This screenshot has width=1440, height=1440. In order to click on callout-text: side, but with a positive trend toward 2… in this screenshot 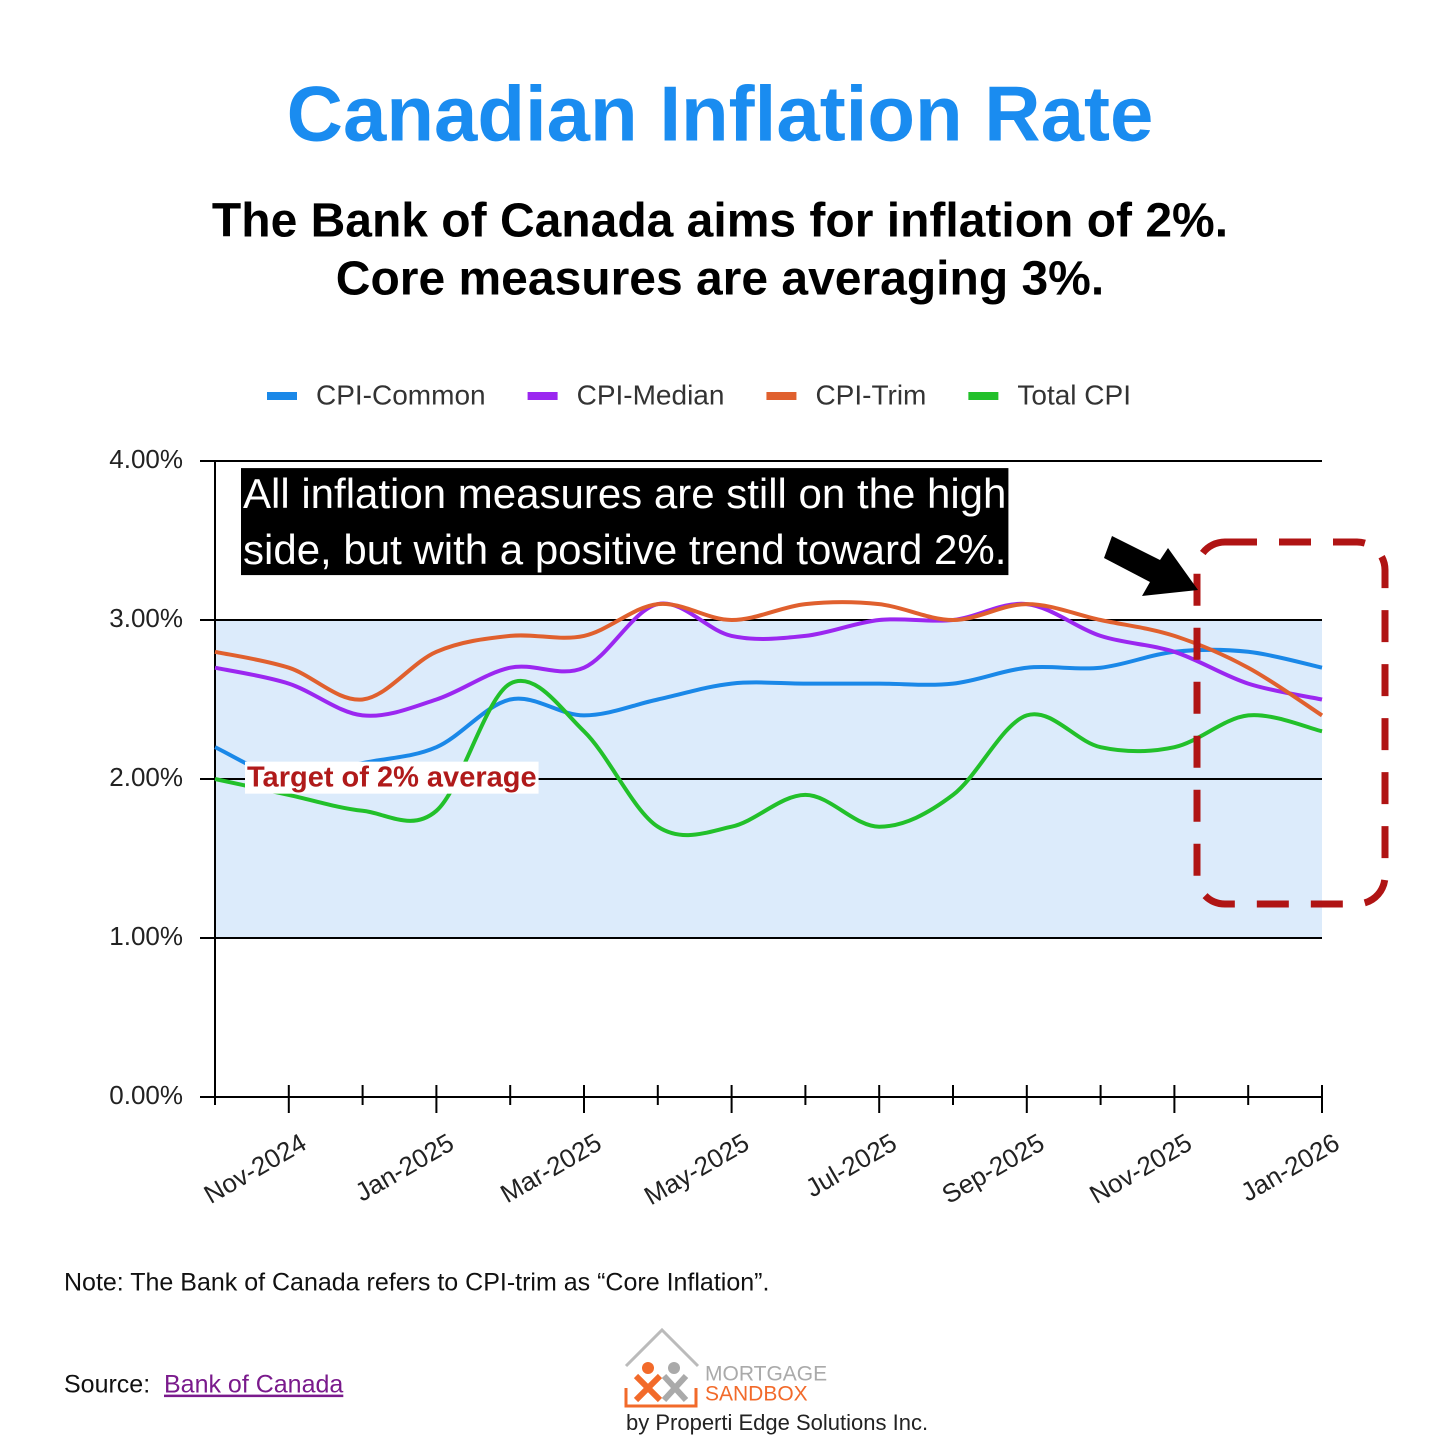, I will do `click(624, 549)`.